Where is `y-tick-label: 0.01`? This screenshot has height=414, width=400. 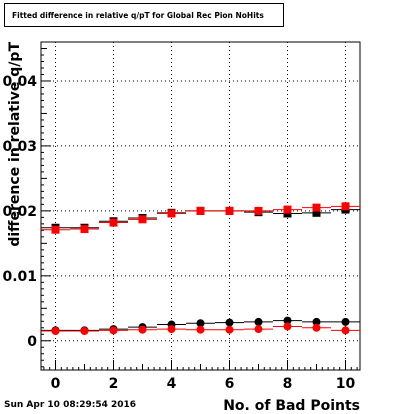 y-tick-label: 0.01 is located at coordinates (19, 277).